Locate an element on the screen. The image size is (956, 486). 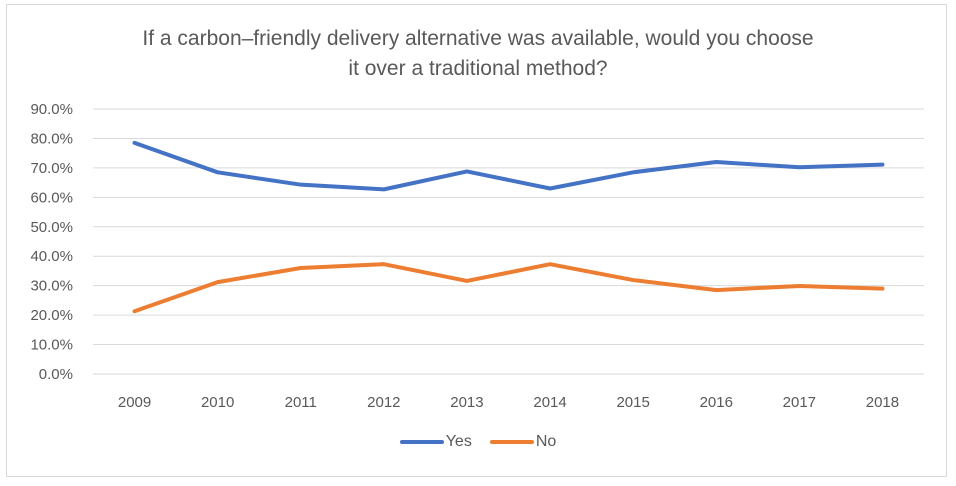
x-tick-label: 2012 is located at coordinates (383, 402).